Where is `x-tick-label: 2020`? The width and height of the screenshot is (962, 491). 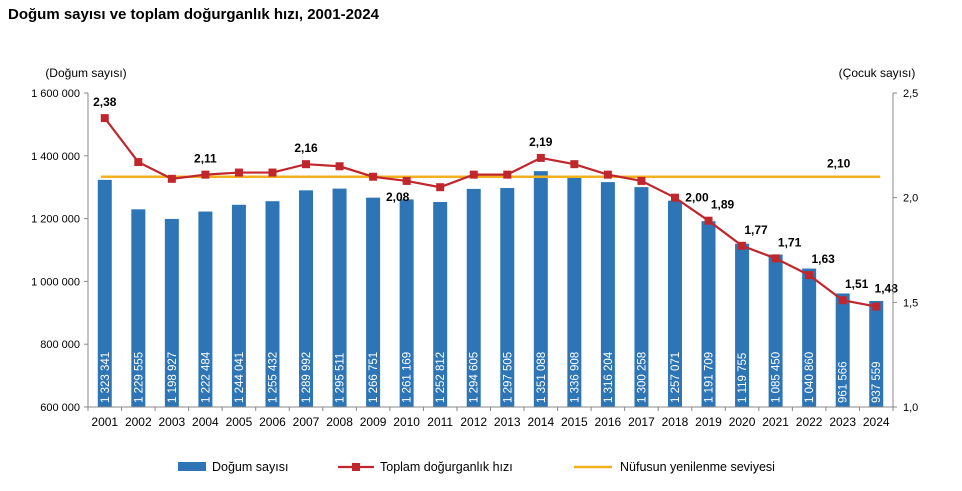
x-tick-label: 2020 is located at coordinates (742, 422).